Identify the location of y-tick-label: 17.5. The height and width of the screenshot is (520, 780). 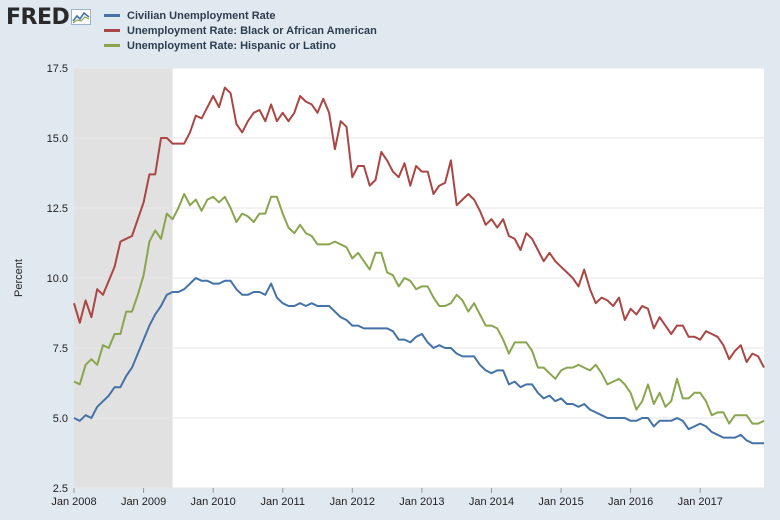
(57, 69).